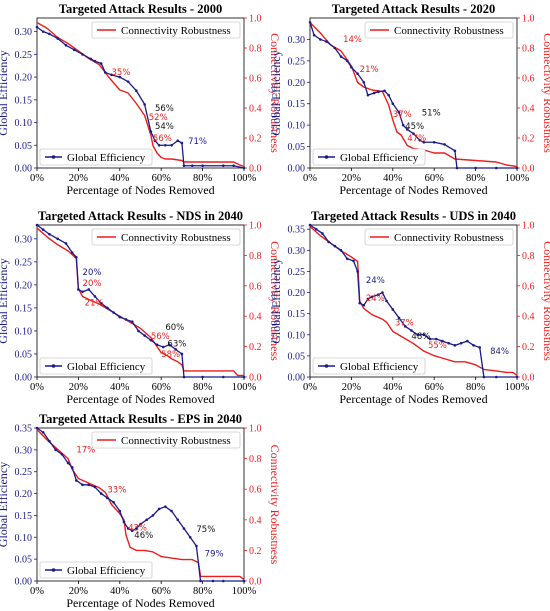 The width and height of the screenshot is (550, 611). I want to click on y-tick-label: 0.35, so click(24, 429).